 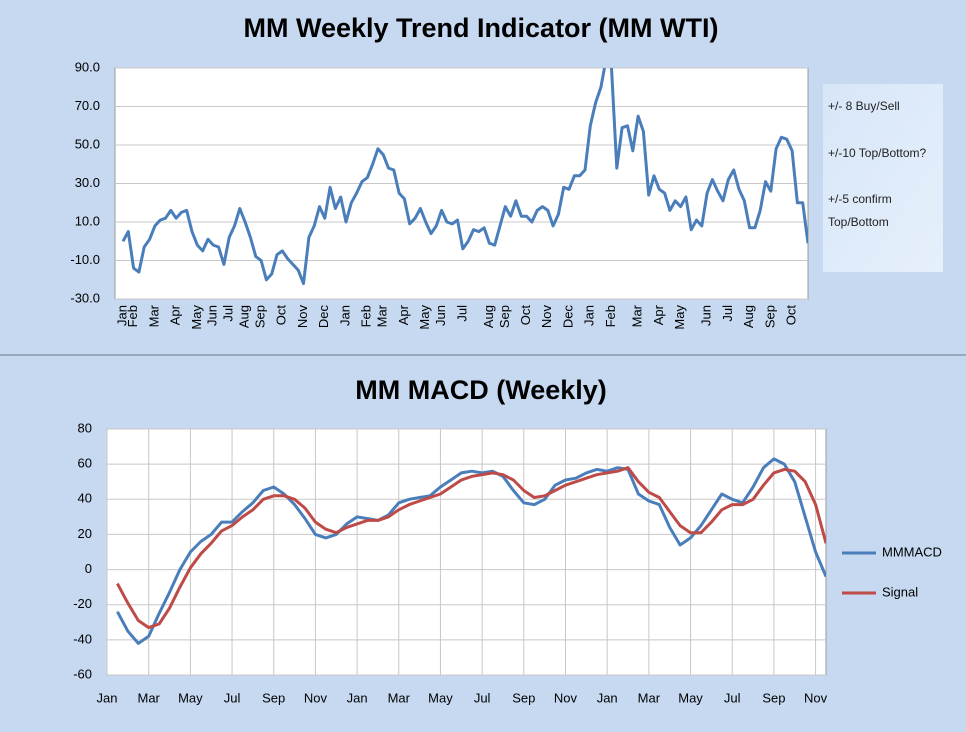 What do you see at coordinates (88, 568) in the screenshot?
I see `y-tick-label: 0` at bounding box center [88, 568].